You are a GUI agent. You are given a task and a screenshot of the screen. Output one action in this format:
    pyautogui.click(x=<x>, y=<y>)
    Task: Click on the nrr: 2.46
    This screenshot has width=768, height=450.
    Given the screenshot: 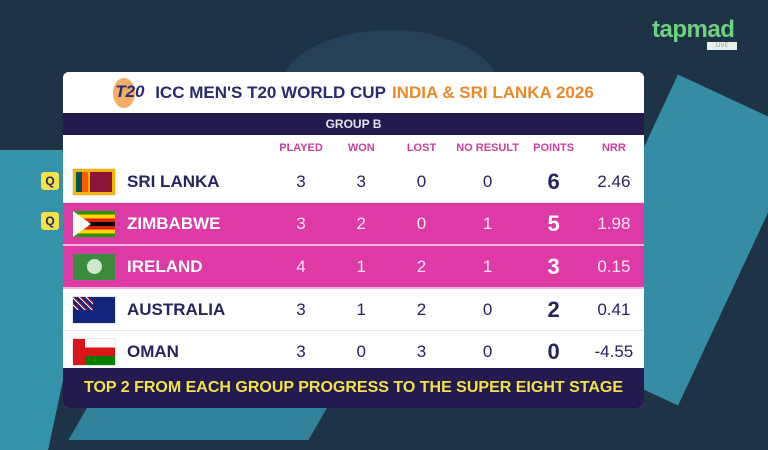 What is the action you would take?
    pyautogui.click(x=614, y=181)
    